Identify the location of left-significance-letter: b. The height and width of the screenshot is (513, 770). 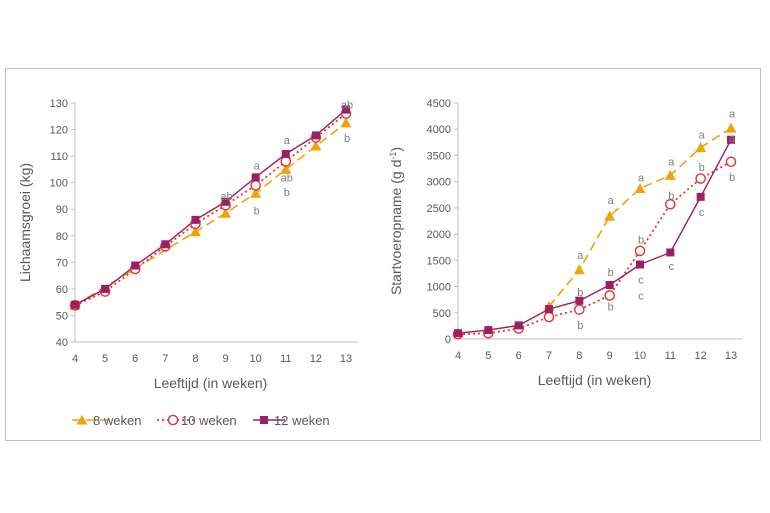
(287, 193).